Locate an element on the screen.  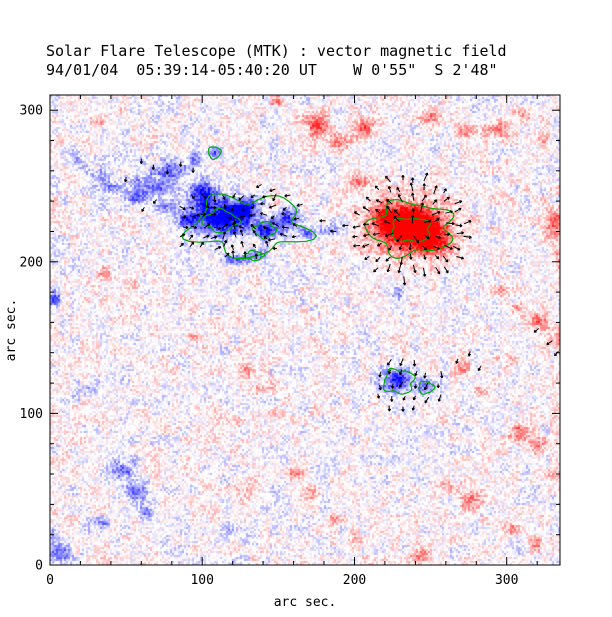
y-tick-label: 200 is located at coordinates (31, 262).